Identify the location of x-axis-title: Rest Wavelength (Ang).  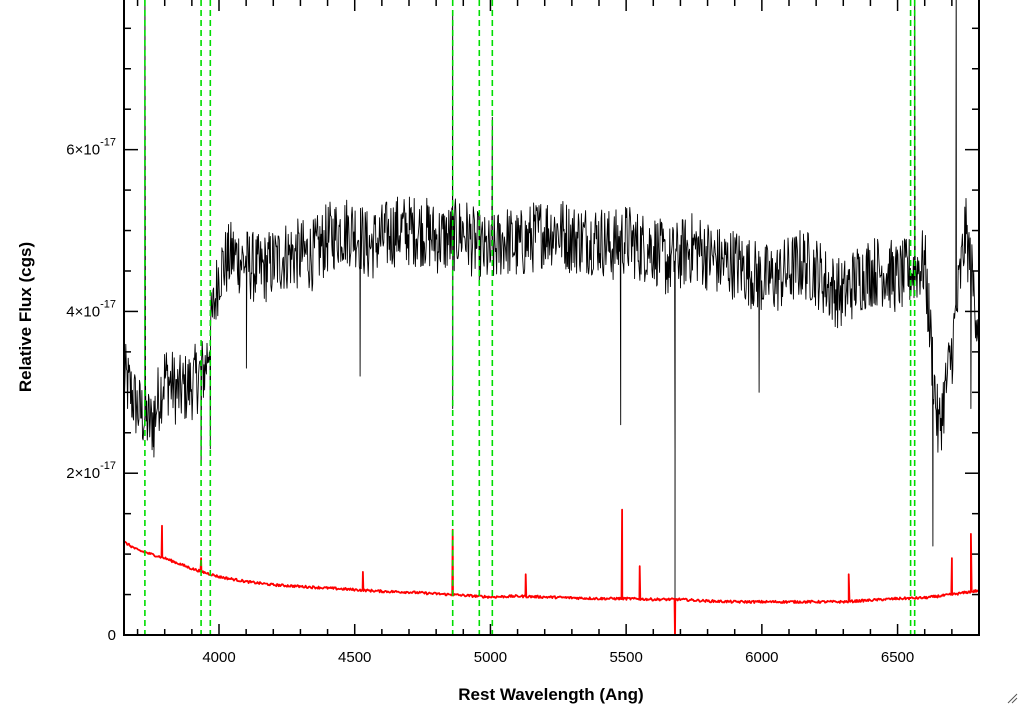
(550, 694).